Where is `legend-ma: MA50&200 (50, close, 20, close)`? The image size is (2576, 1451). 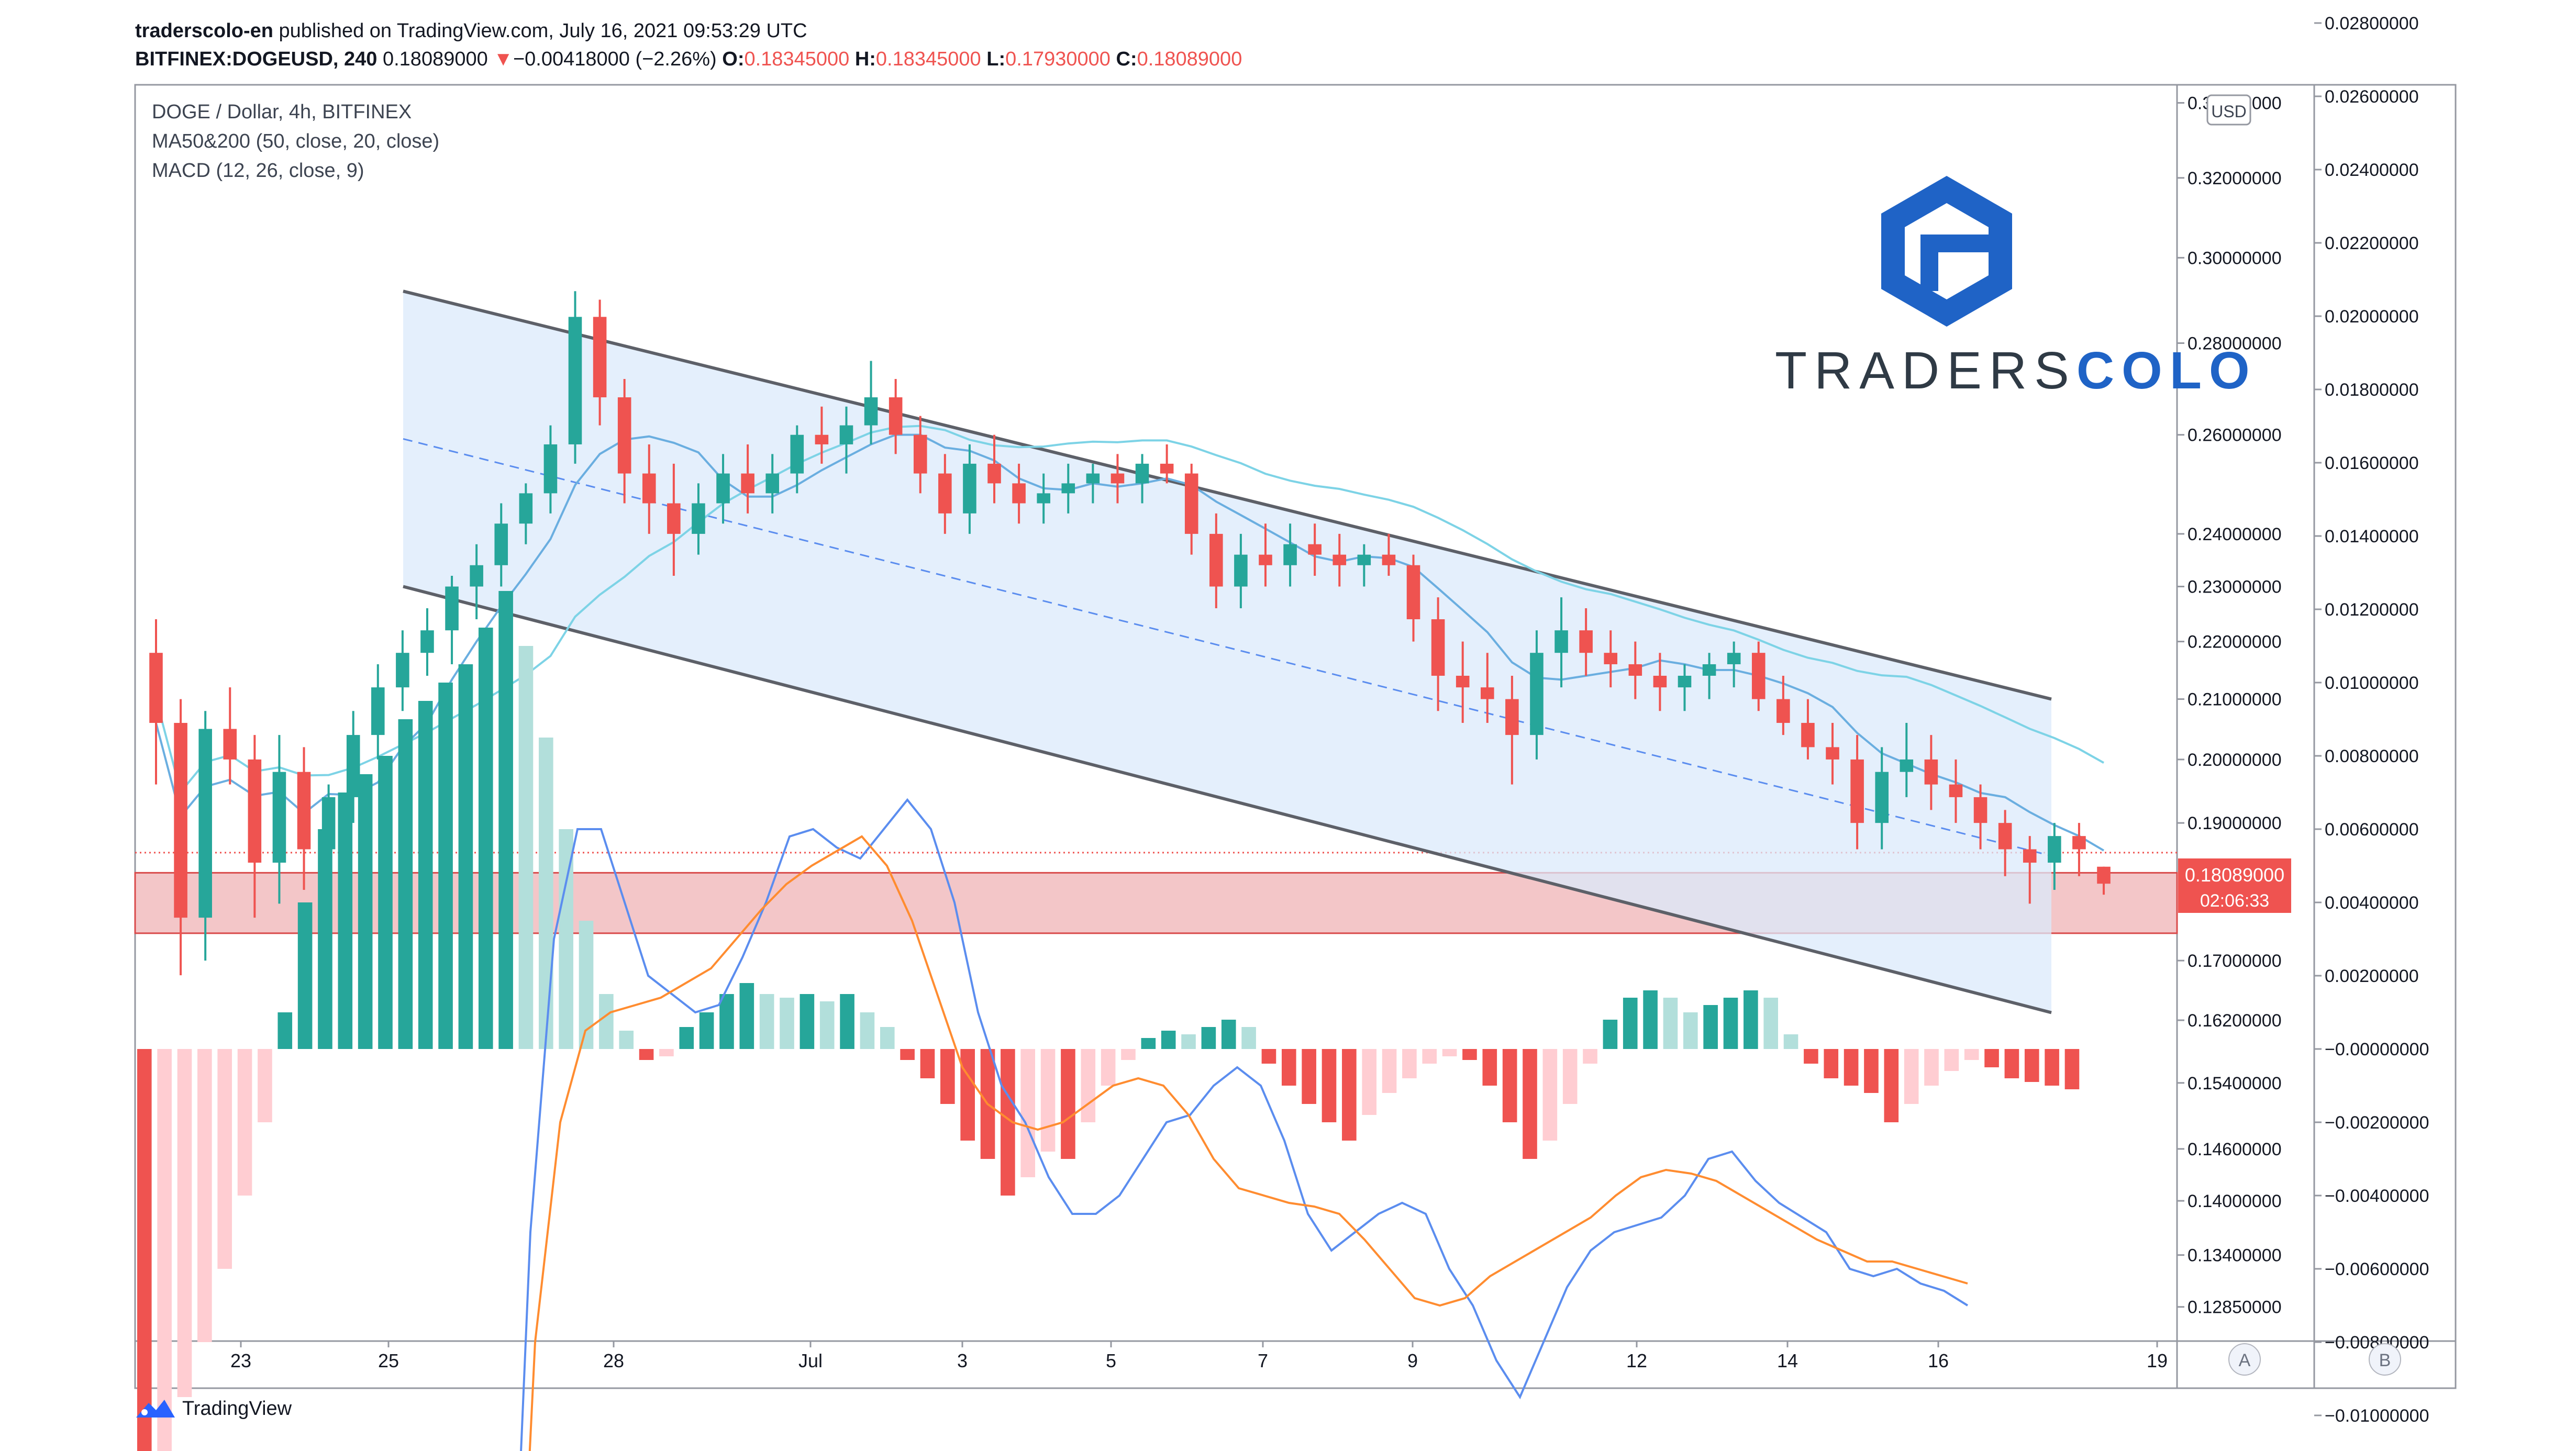 legend-ma: MA50&200 (50, close, 20, close) is located at coordinates (295, 141).